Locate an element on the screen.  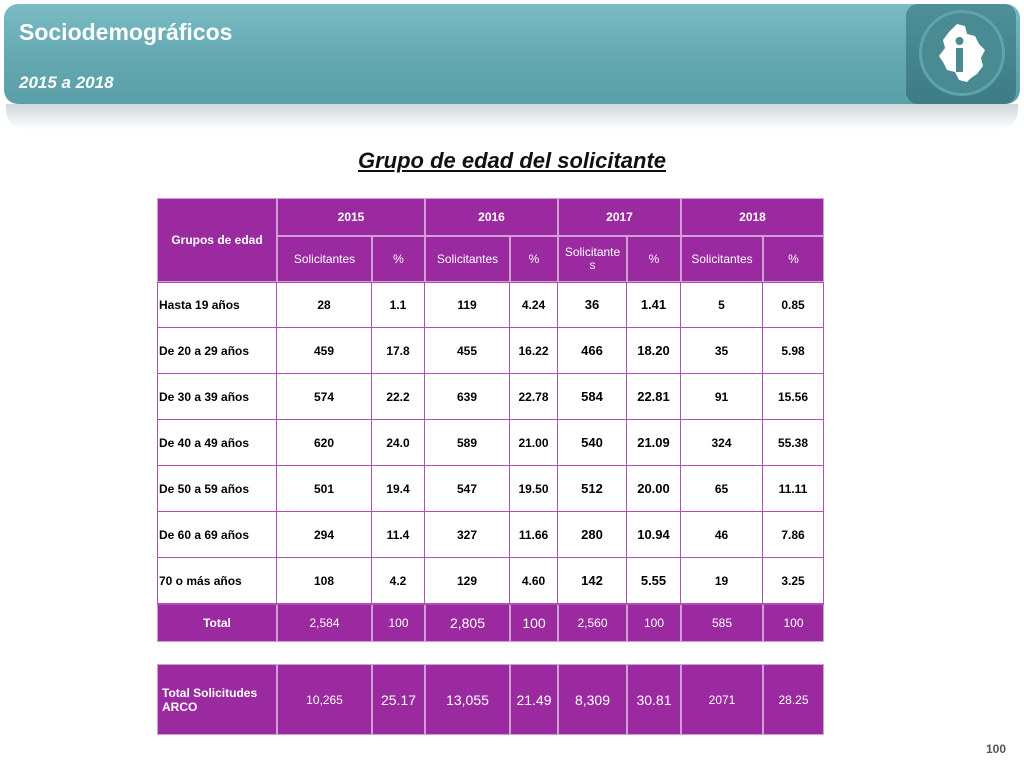
table-cell: 18.20 is located at coordinates (654, 351).